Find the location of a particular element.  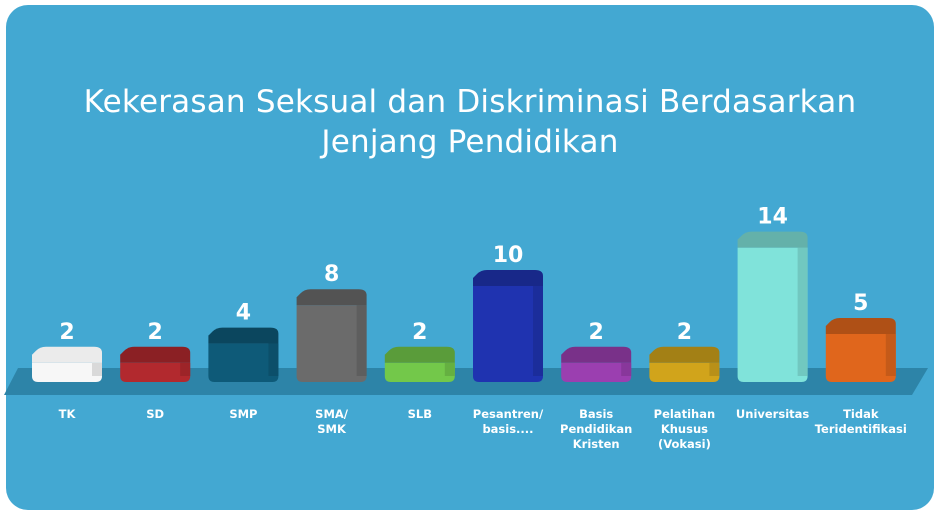

category-label-4: SMA/SMK is located at coordinates (332, 421).